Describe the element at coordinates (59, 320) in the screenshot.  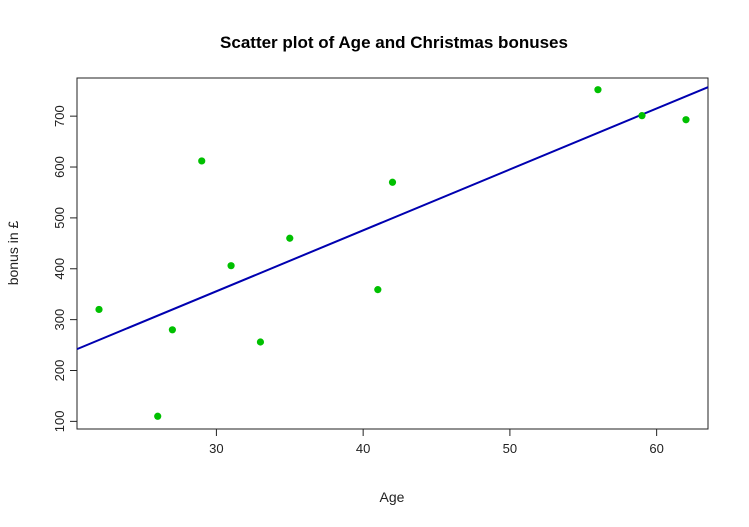
I see `y-tick-label: 300` at that location.